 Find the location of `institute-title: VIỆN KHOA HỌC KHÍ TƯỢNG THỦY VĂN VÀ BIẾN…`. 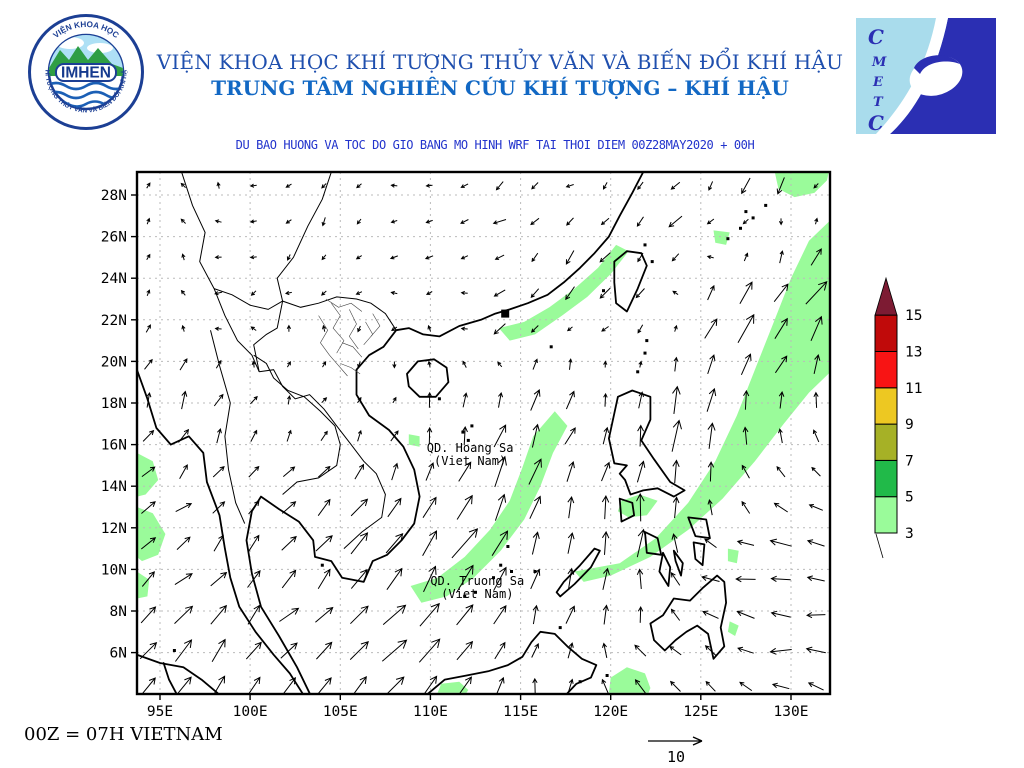

institute-title: VIỆN KHOA HỌC KHÍ TƯỢNG THỦY VĂN VÀ BIẾN… is located at coordinates (500, 62).